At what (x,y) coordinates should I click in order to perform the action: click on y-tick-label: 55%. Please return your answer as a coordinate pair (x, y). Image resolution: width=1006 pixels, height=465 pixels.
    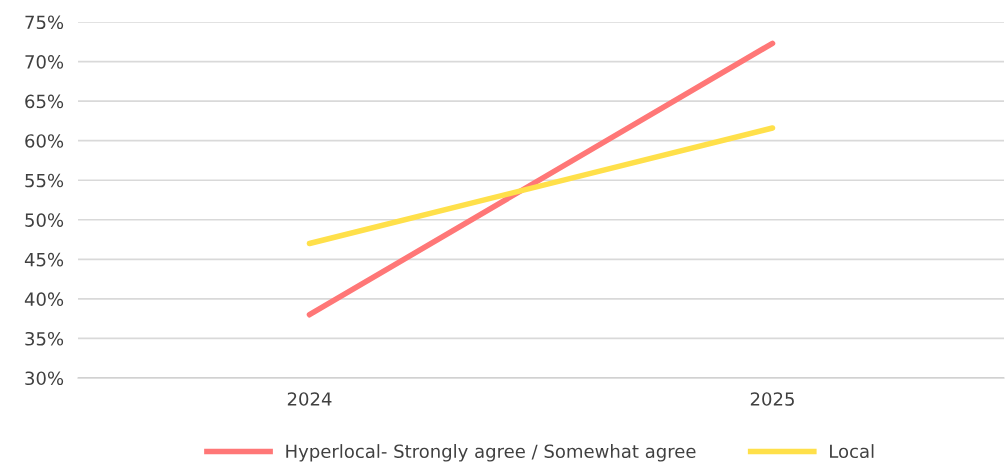
    Looking at the image, I should click on (44, 180).